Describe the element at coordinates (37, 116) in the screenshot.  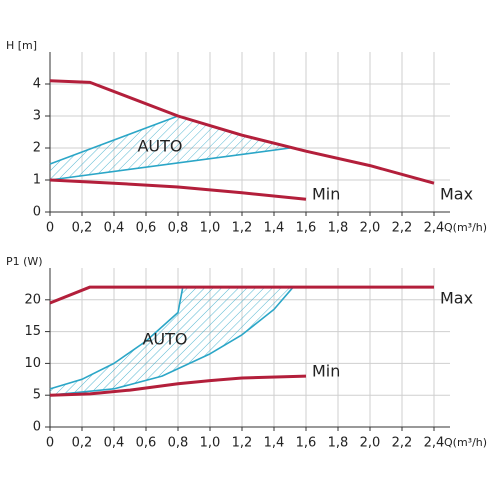
I see `y-tick-label: 3` at that location.